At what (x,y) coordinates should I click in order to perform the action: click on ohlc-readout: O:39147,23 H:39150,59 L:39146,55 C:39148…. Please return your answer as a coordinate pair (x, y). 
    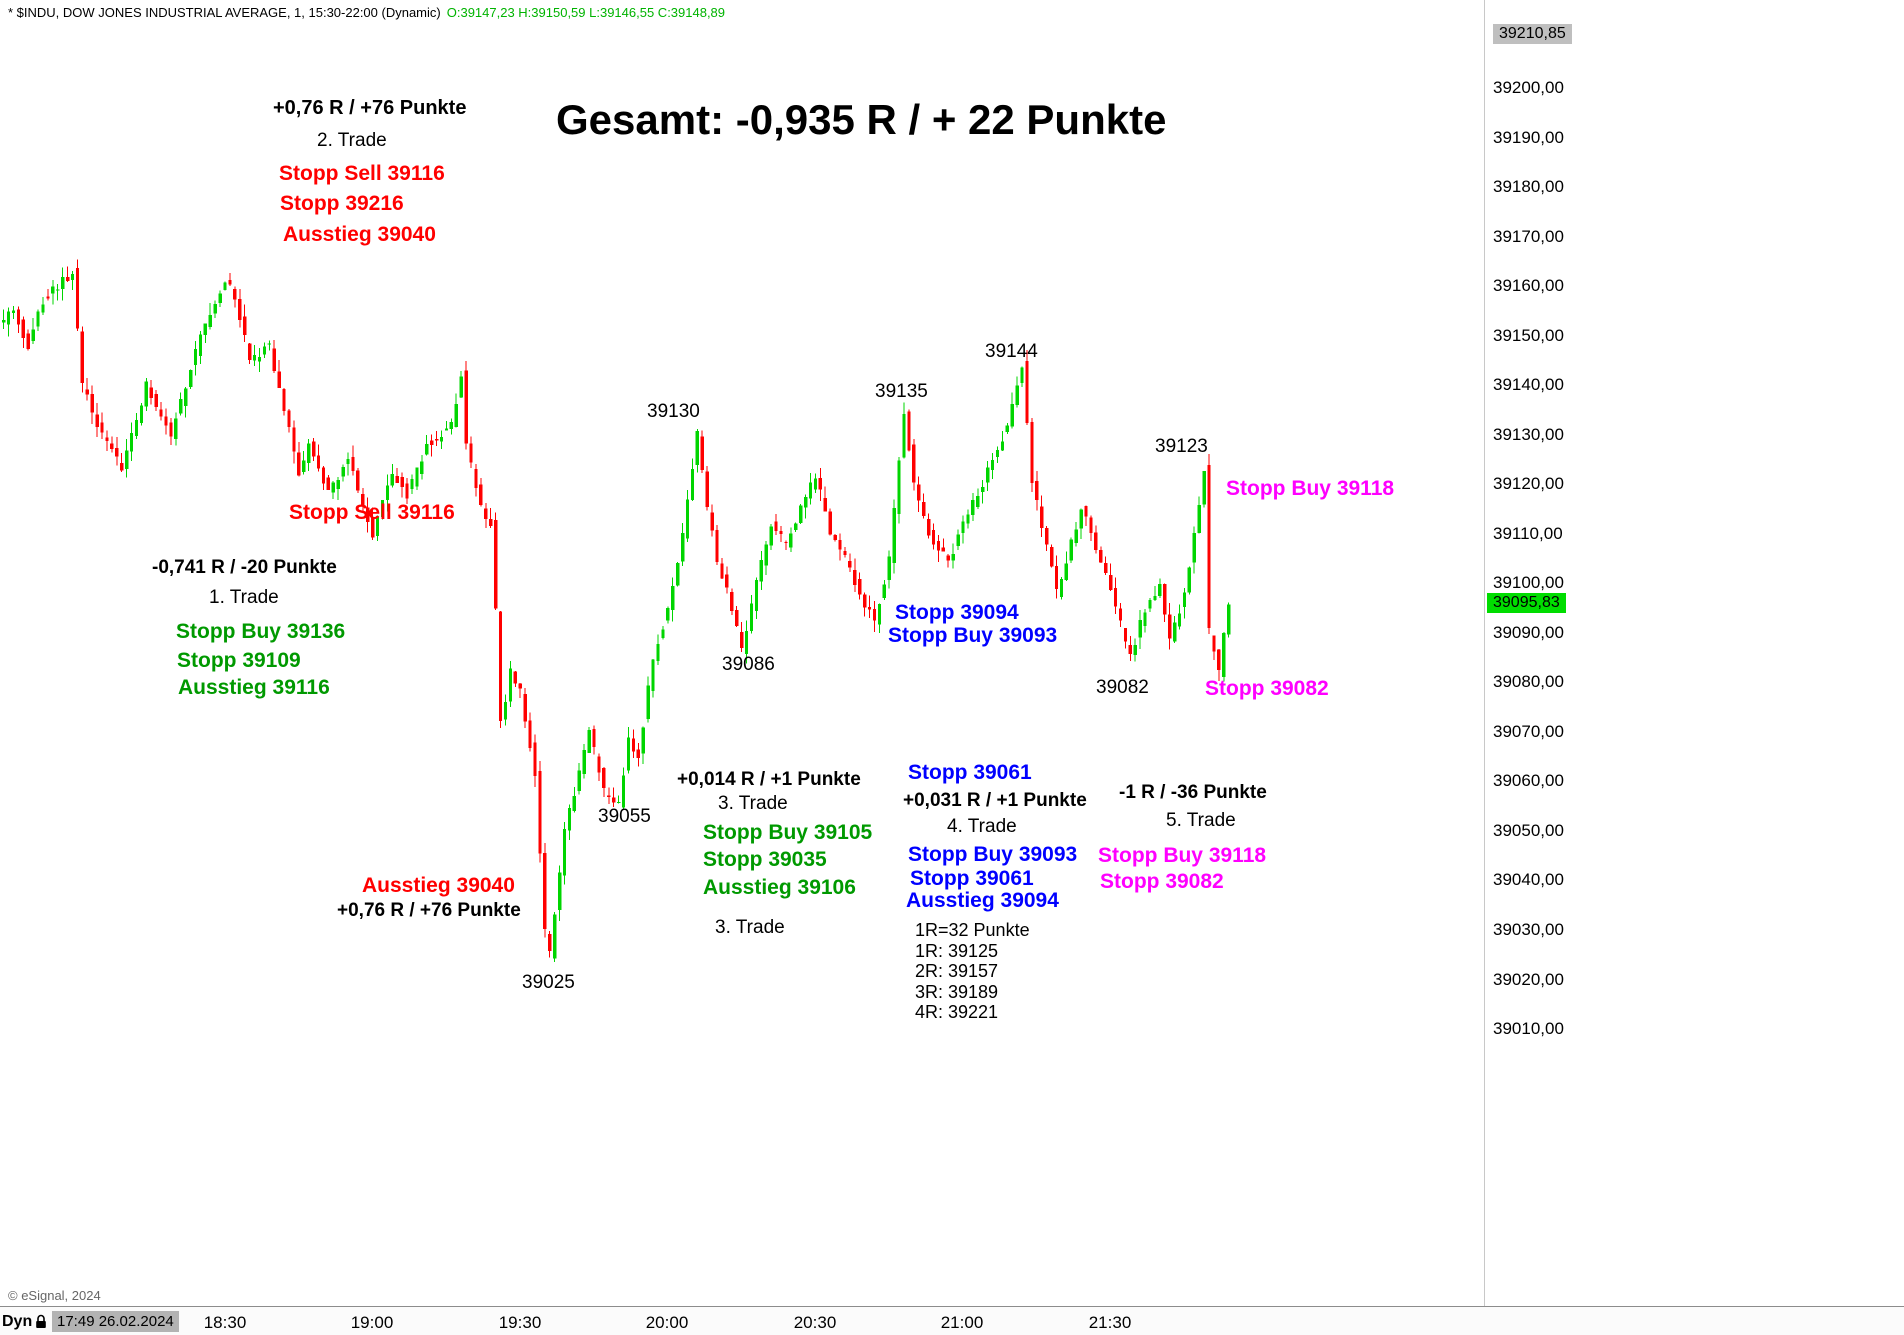
    Looking at the image, I should click on (586, 12).